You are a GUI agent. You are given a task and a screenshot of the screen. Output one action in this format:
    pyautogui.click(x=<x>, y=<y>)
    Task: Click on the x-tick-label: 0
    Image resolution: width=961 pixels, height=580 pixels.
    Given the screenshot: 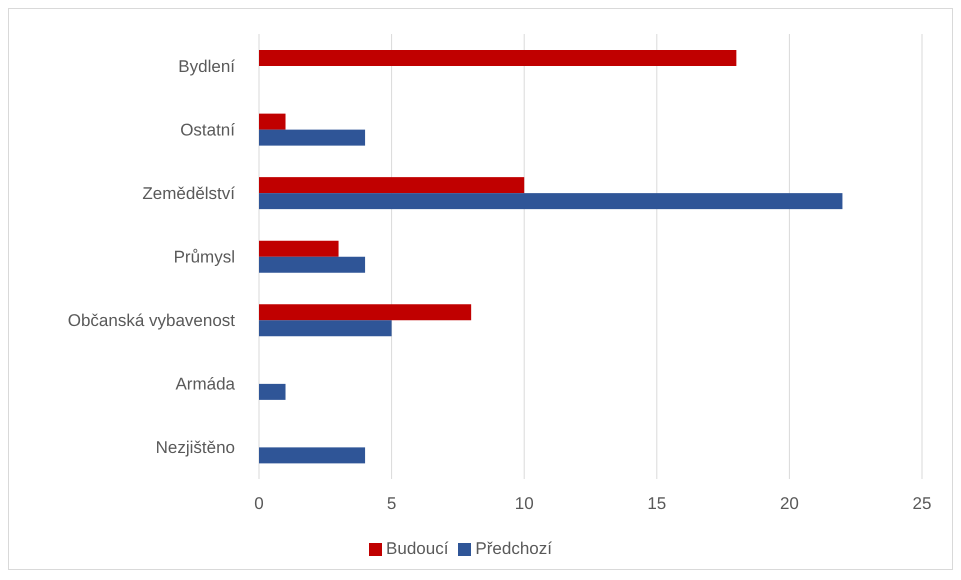 What is the action you would take?
    pyautogui.click(x=259, y=504)
    